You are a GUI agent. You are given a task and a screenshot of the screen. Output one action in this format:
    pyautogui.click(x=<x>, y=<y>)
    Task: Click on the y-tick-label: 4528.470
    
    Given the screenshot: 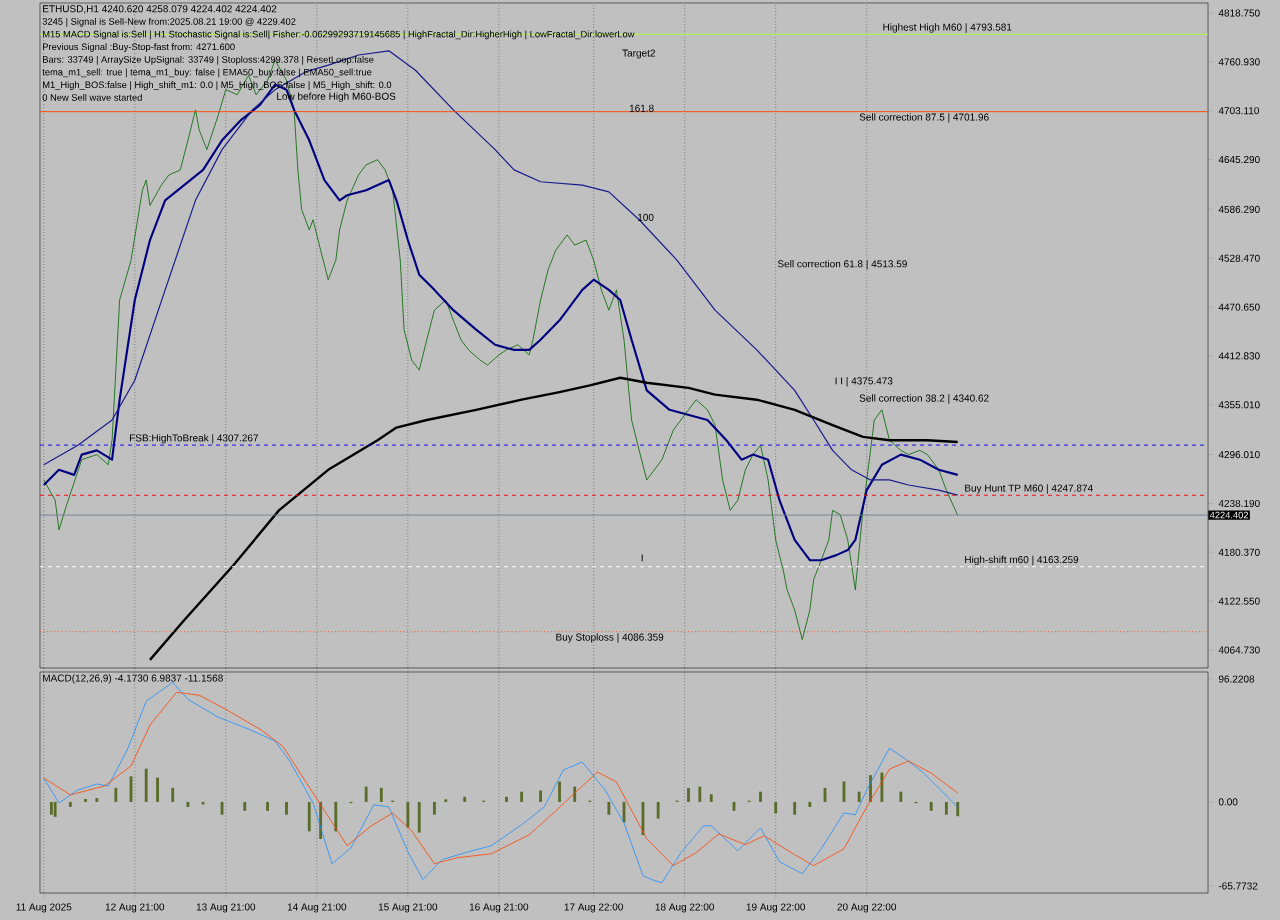 What is the action you would take?
    pyautogui.click(x=1239, y=258)
    